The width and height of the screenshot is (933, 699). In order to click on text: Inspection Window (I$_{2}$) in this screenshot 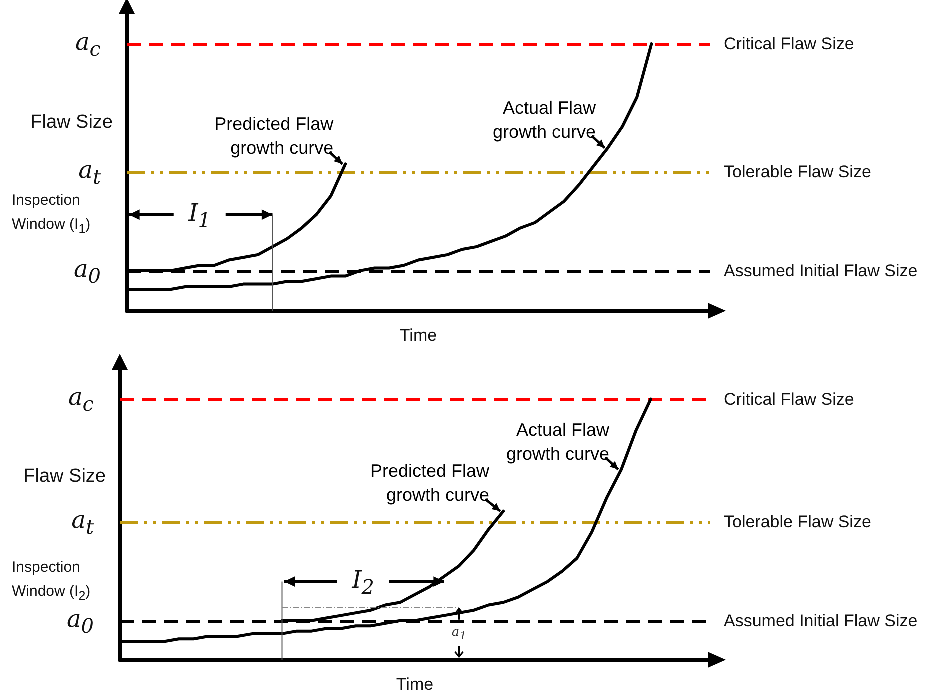, I will do `click(51, 580)`.